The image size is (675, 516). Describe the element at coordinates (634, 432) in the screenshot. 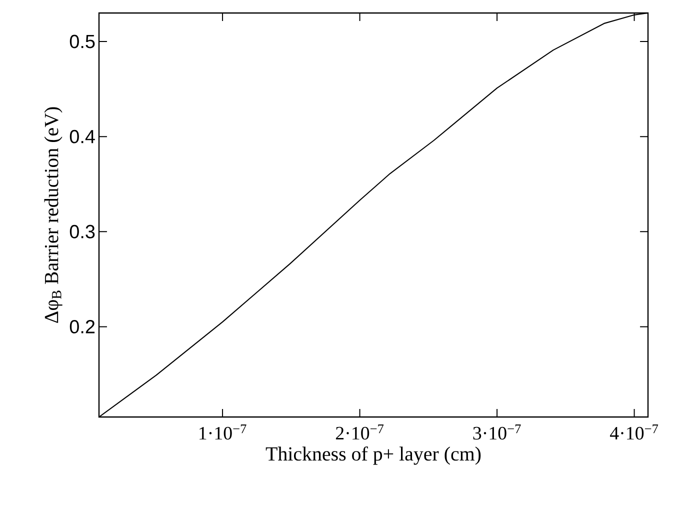

I see `x-tick-label: 4·10$^{−7}$` at that location.